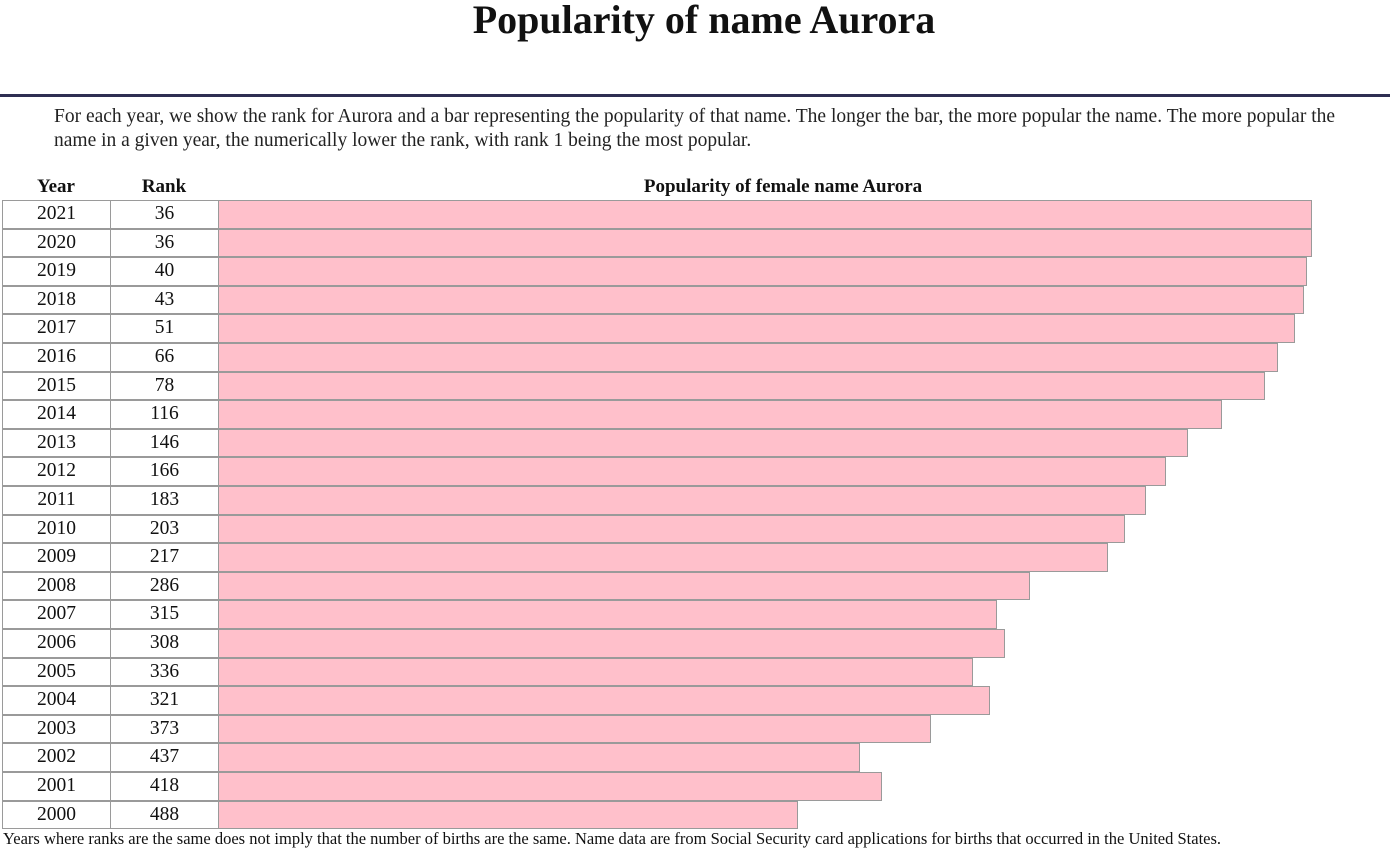 The image size is (1390, 853). What do you see at coordinates (56, 214) in the screenshot?
I see `year-cell: 2021` at bounding box center [56, 214].